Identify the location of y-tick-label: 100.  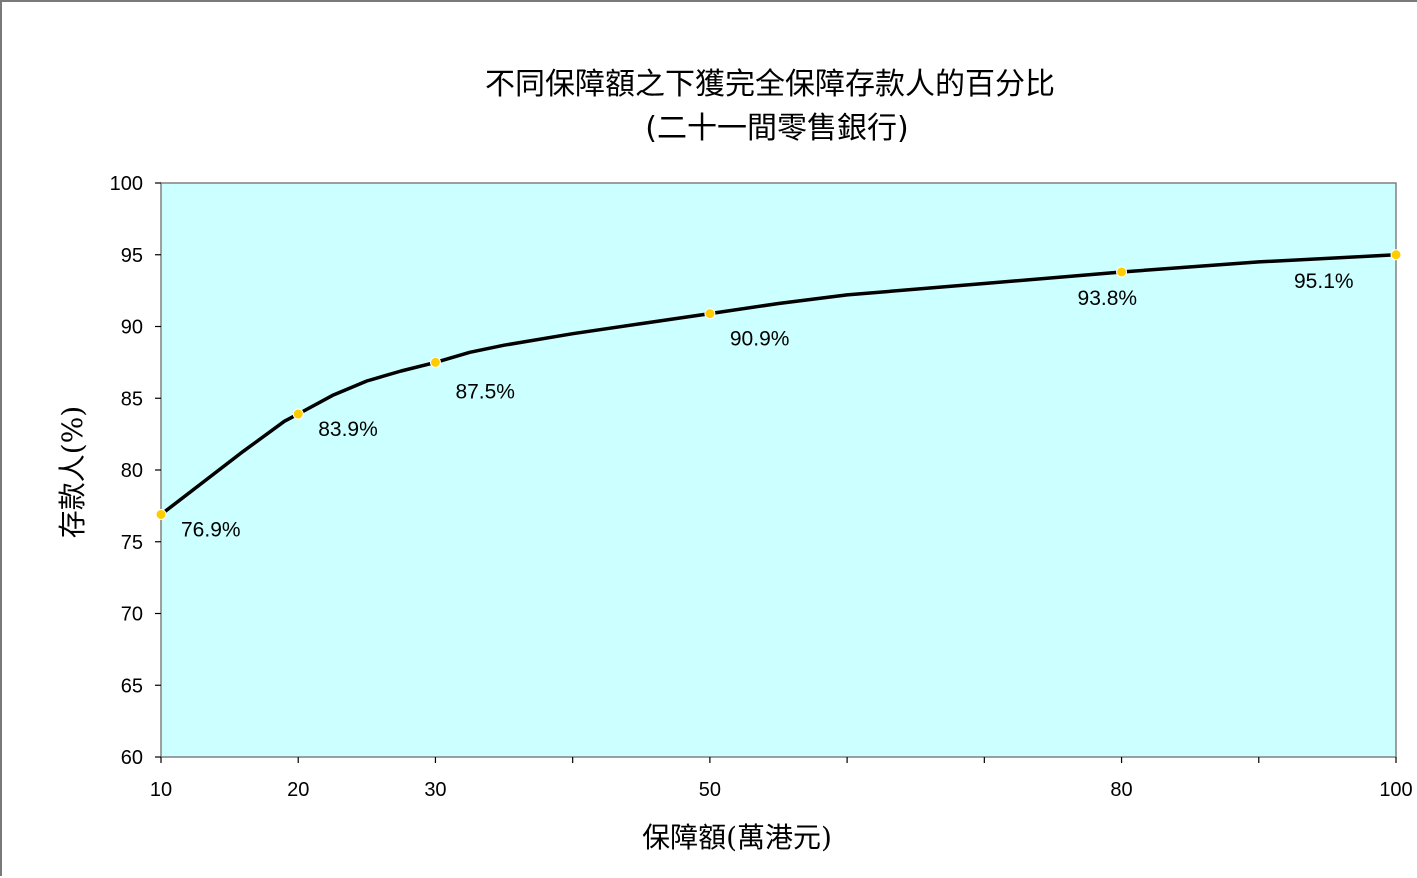
(126, 184).